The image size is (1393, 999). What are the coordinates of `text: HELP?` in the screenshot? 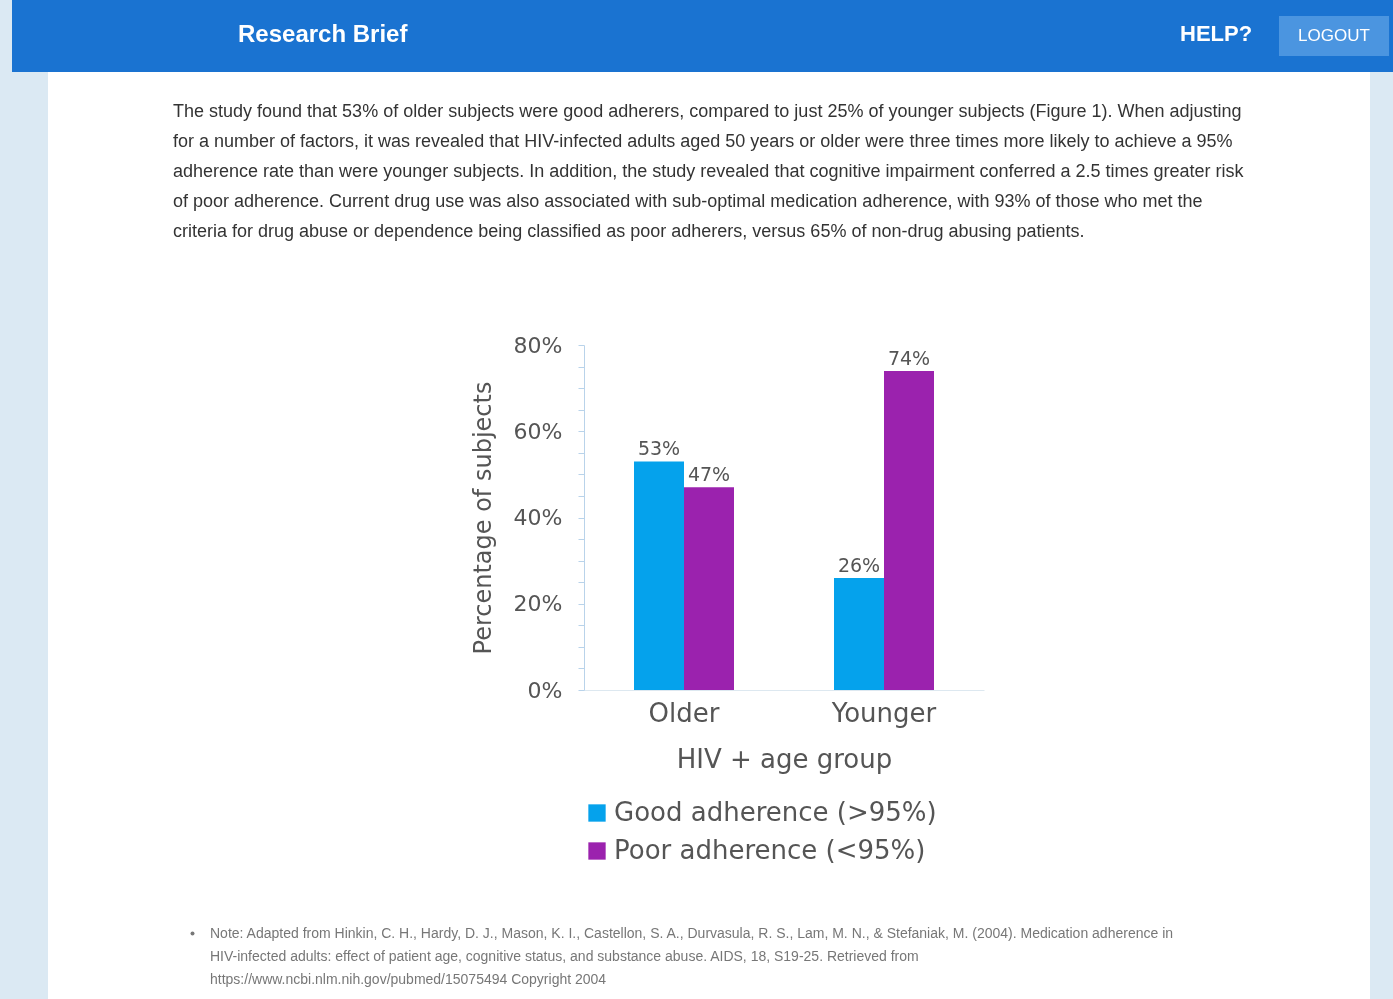 It's located at (1216, 34).